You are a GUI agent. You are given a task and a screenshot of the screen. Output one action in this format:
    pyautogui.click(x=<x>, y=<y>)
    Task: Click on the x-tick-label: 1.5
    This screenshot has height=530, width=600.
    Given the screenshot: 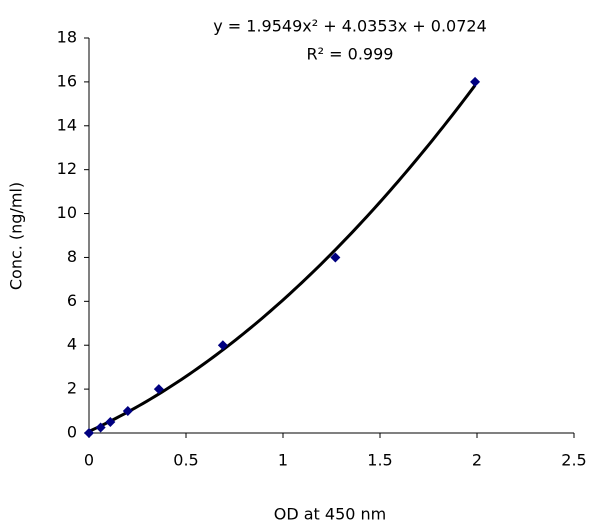 What is the action you would take?
    pyautogui.click(x=379, y=460)
    